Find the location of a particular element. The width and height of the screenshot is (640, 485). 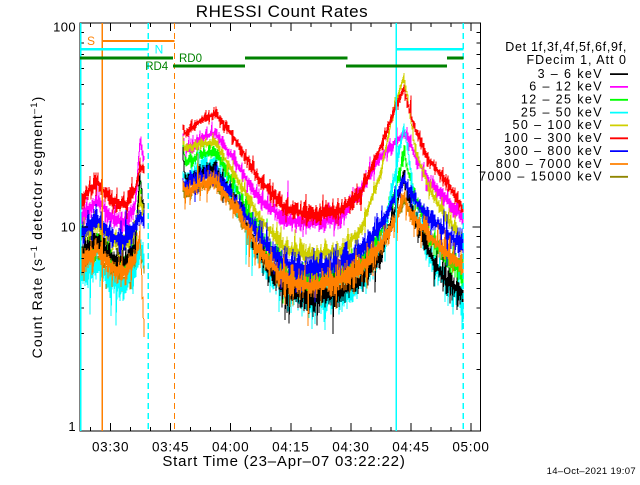

svg-text: 03:30 is located at coordinates (110, 447).